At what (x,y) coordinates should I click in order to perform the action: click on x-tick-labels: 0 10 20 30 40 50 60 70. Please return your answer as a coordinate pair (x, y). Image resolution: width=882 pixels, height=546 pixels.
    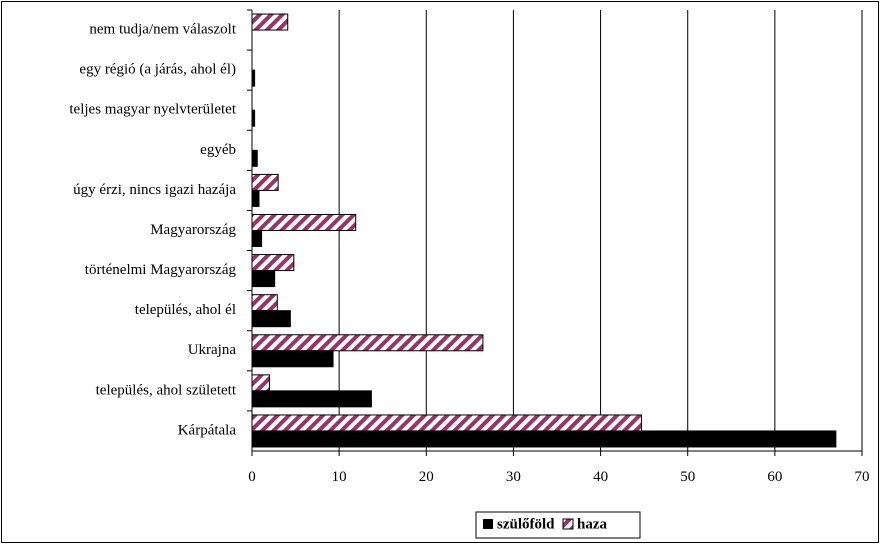
    Looking at the image, I should click on (558, 477).